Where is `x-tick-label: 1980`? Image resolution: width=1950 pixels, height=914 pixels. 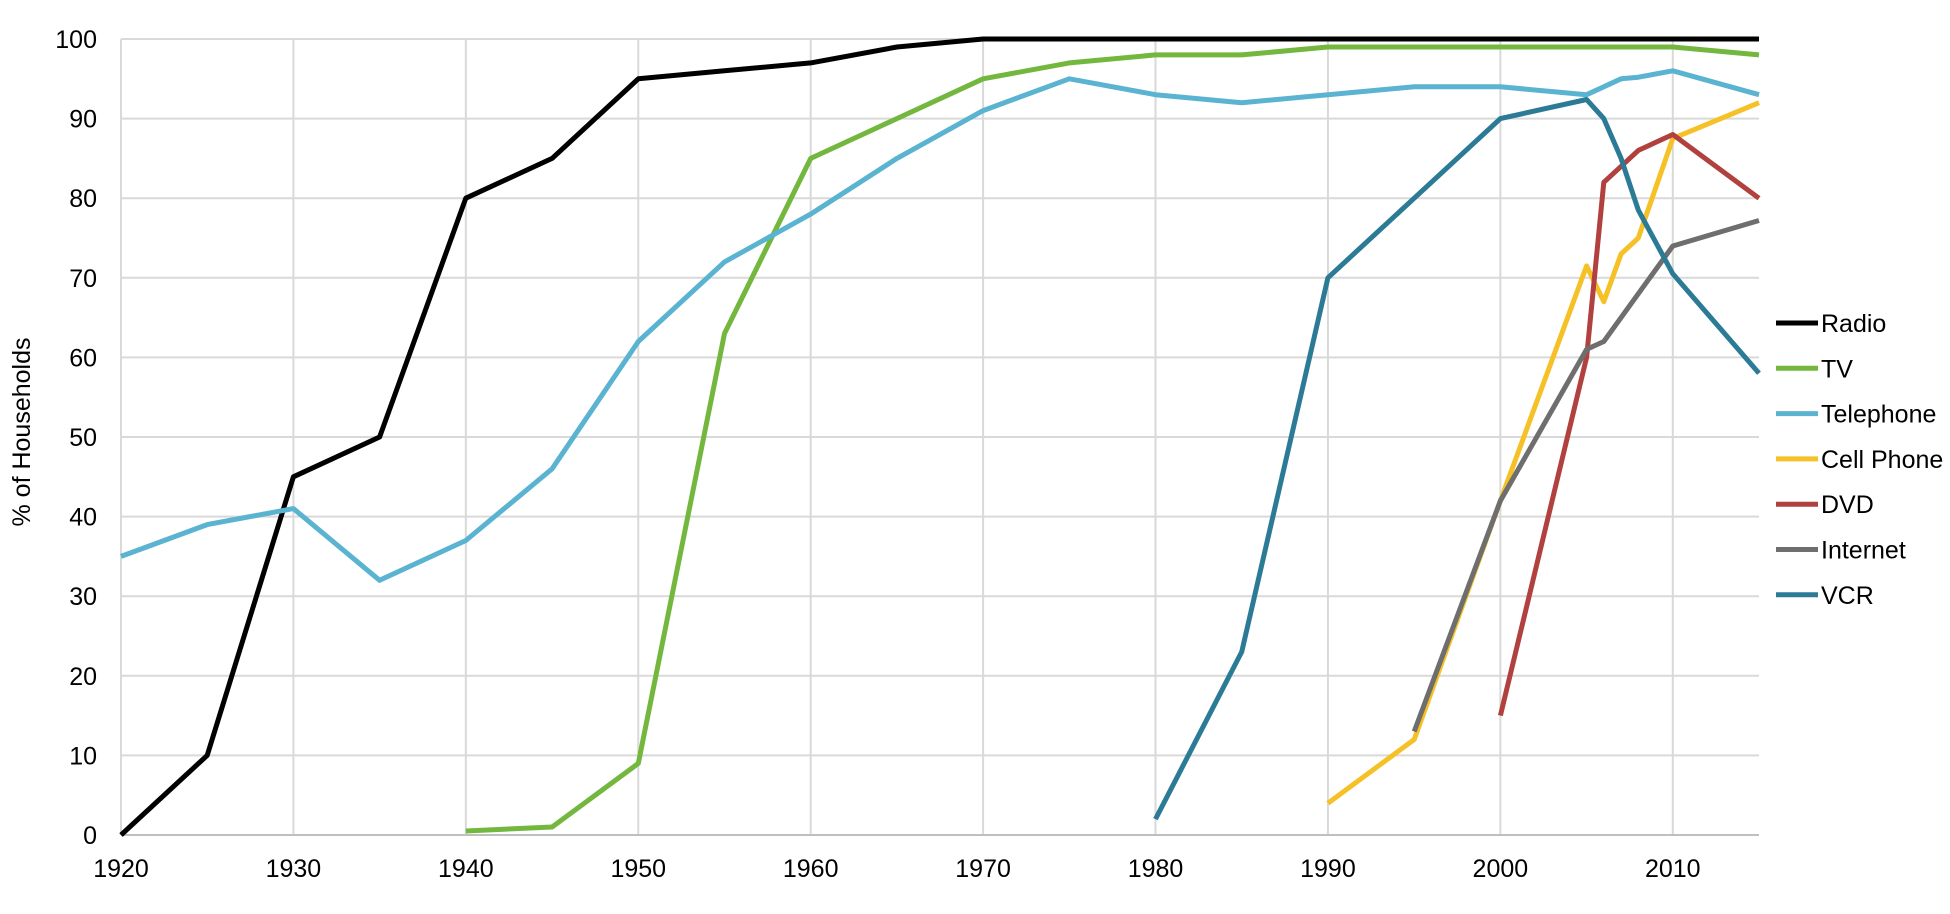
x-tick-label: 1980 is located at coordinates (1156, 869).